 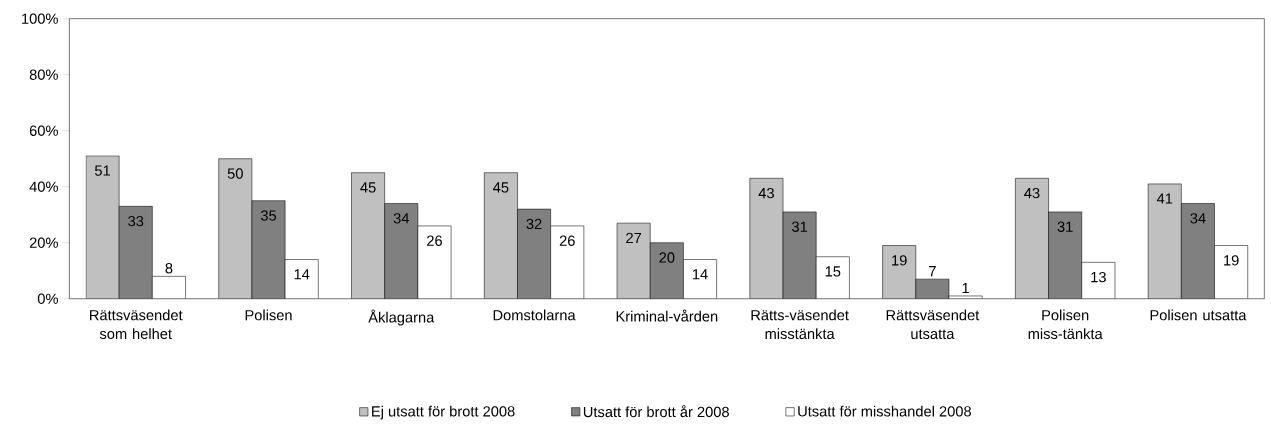 What do you see at coordinates (1198, 315) in the screenshot?
I see `x-tick-label: Polisen utsatta` at bounding box center [1198, 315].